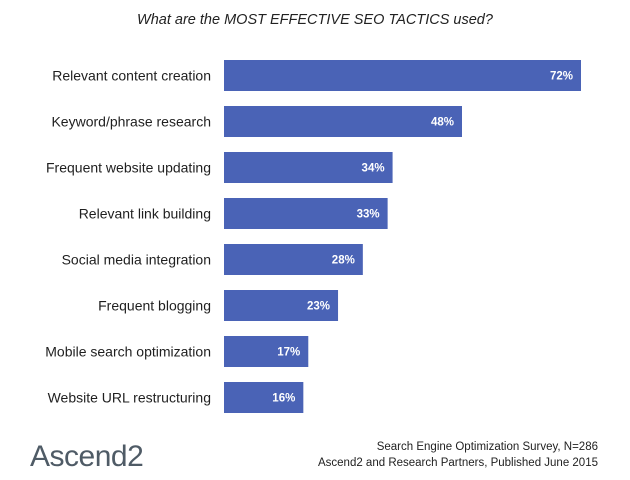  What do you see at coordinates (128, 352) in the screenshot?
I see `category-label-7: Mobile search optimization` at bounding box center [128, 352].